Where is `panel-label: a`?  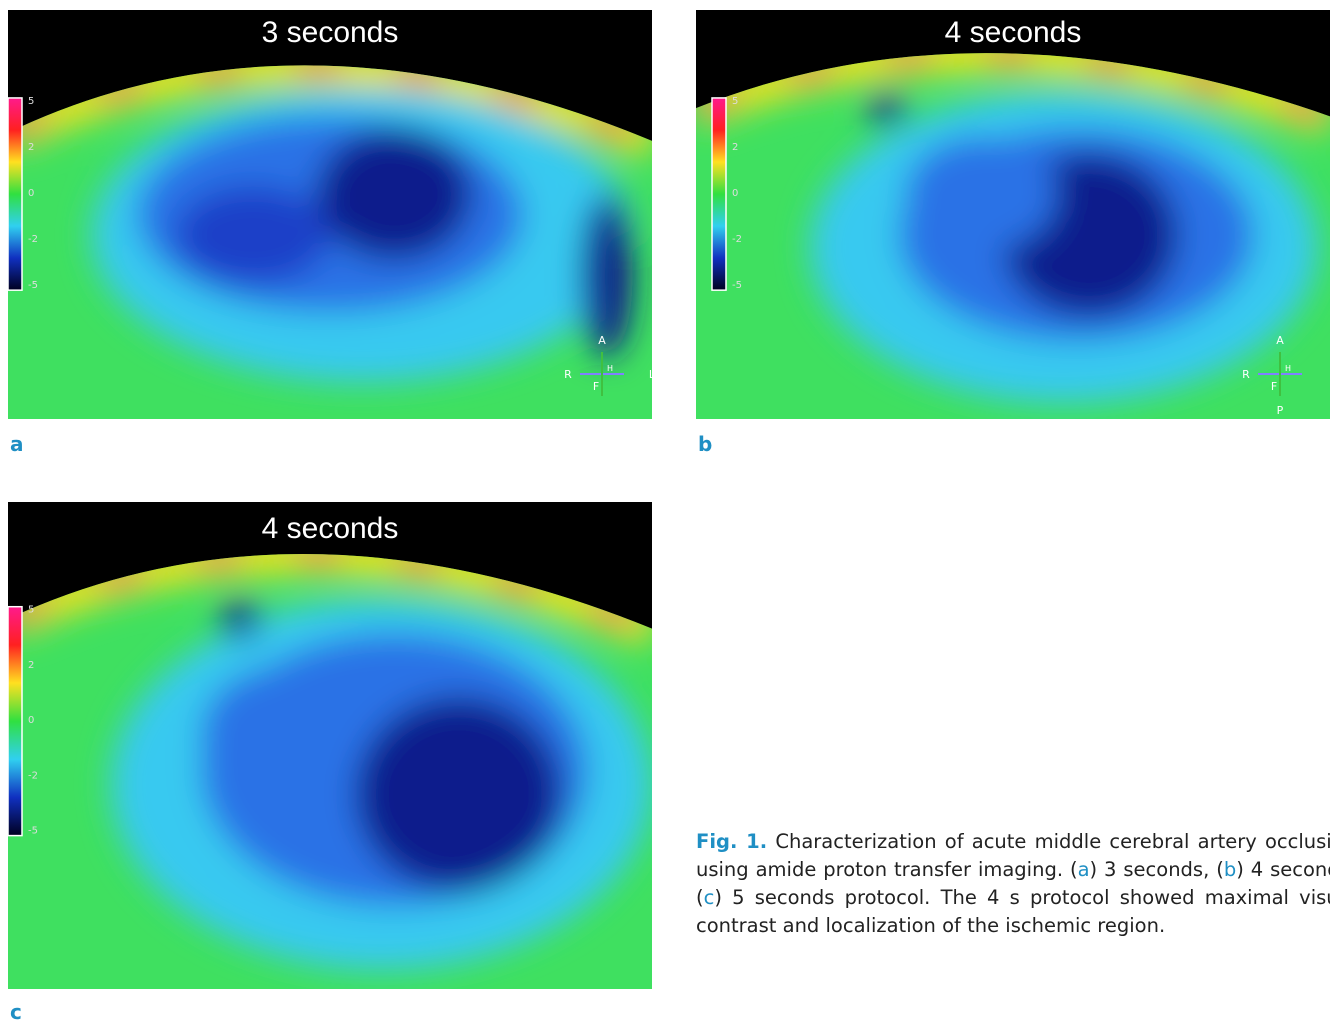 panel-label: a is located at coordinates (17, 444).